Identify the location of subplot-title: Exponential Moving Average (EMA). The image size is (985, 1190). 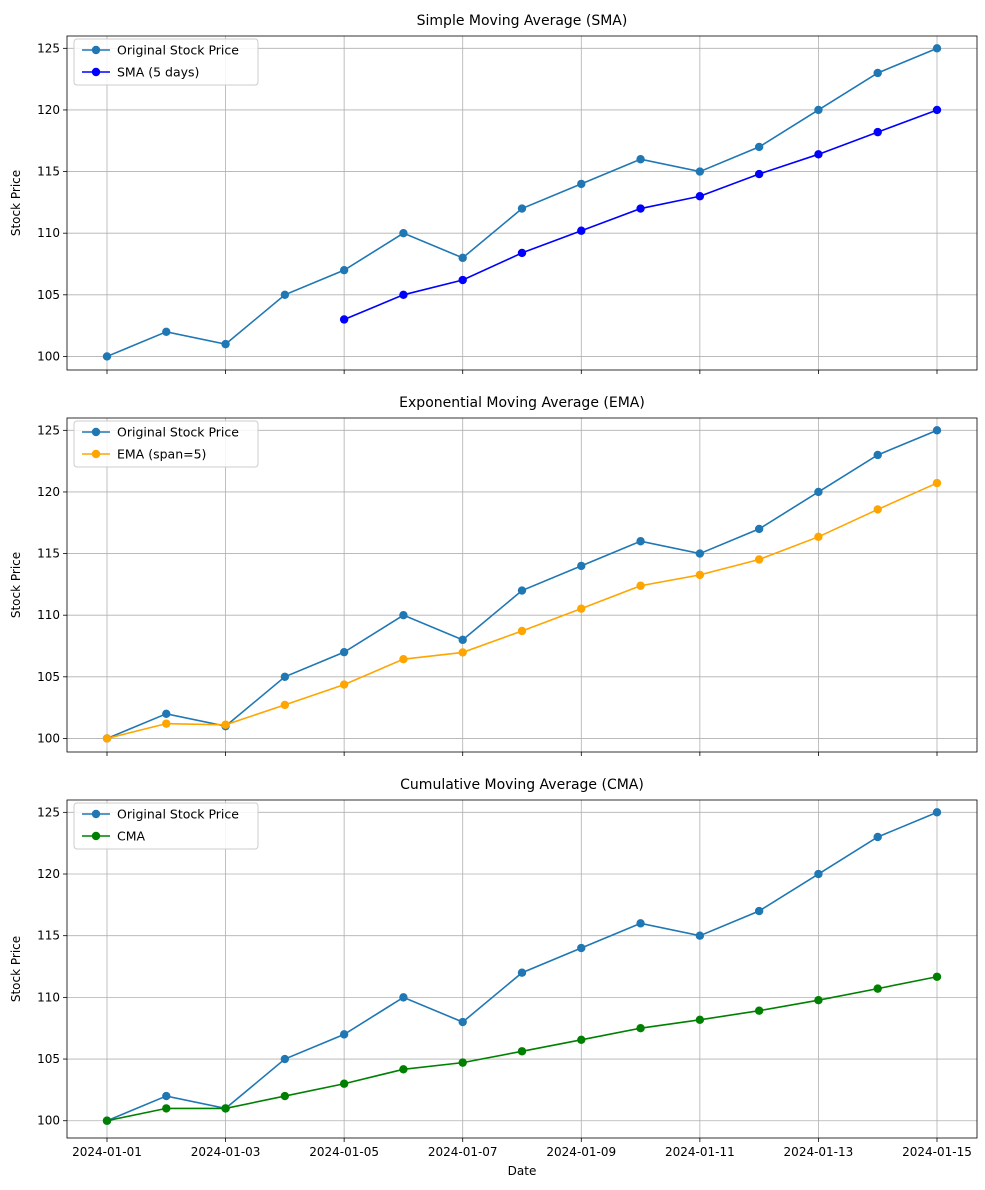
(522, 403).